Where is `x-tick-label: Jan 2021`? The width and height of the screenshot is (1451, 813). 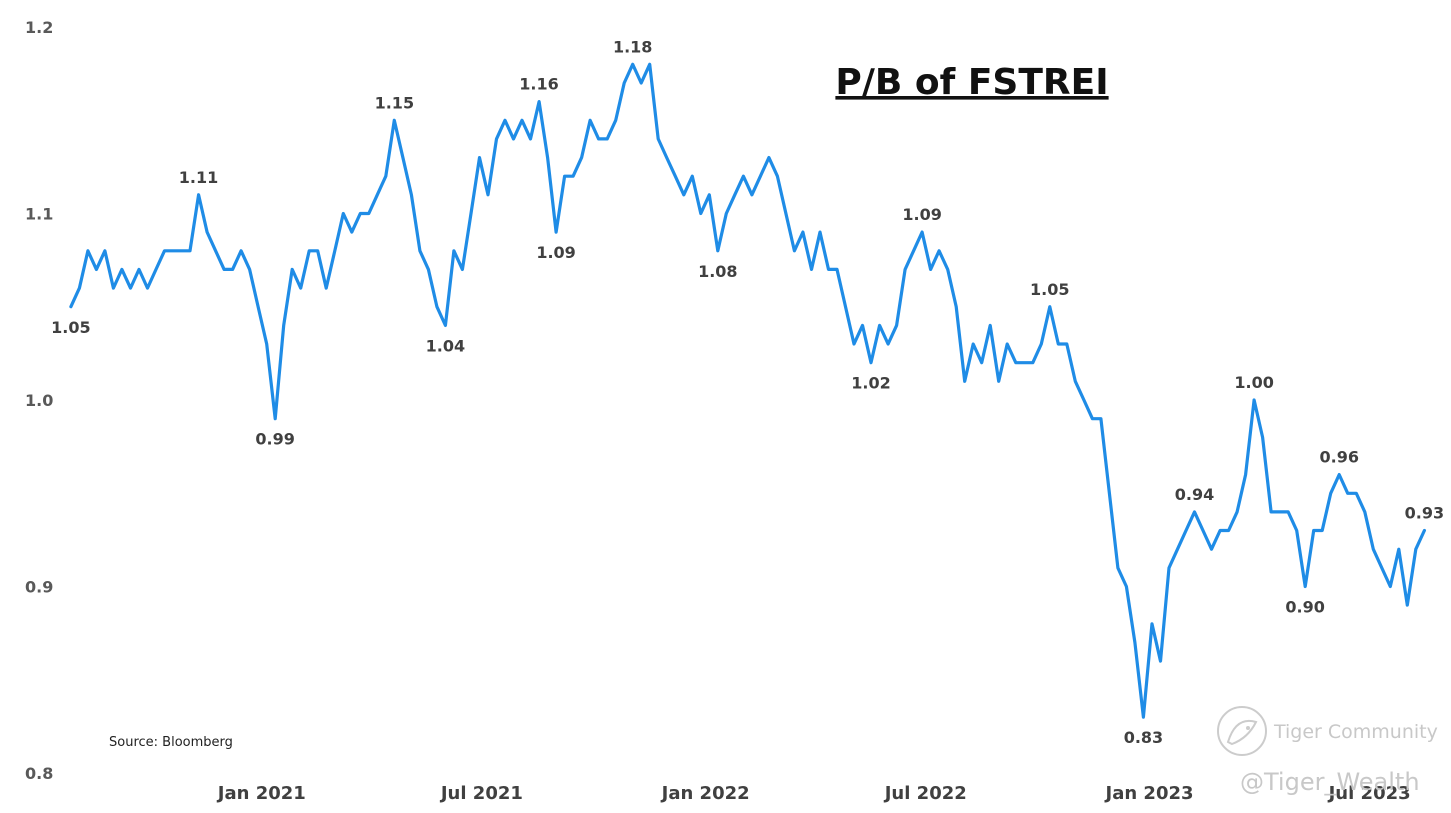 x-tick-label: Jan 2021 is located at coordinates (261, 793).